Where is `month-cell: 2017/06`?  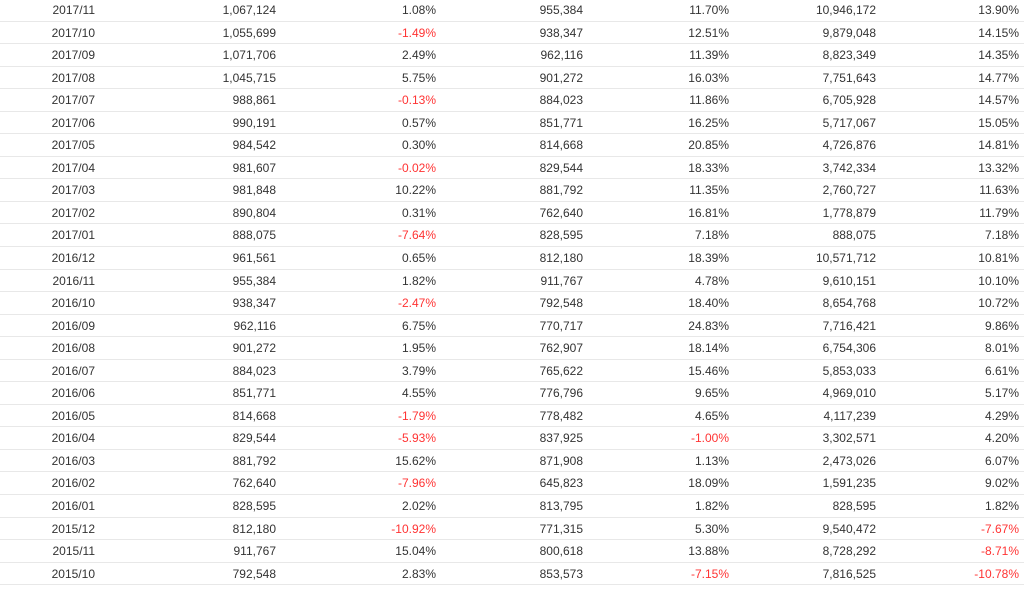
month-cell: 2017/06 is located at coordinates (73, 122).